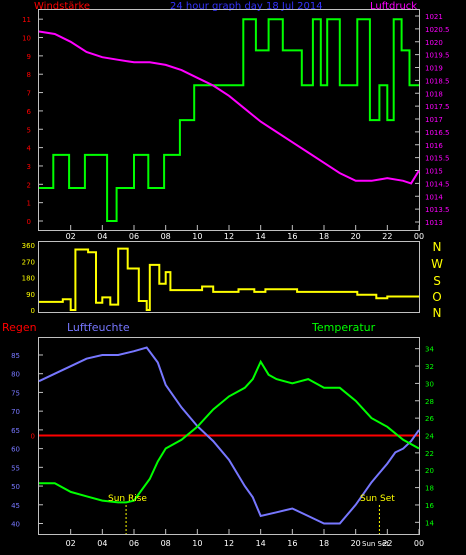  Describe the element at coordinates (29, 222) in the screenshot. I see `wind-y-tick-label: 0` at that location.